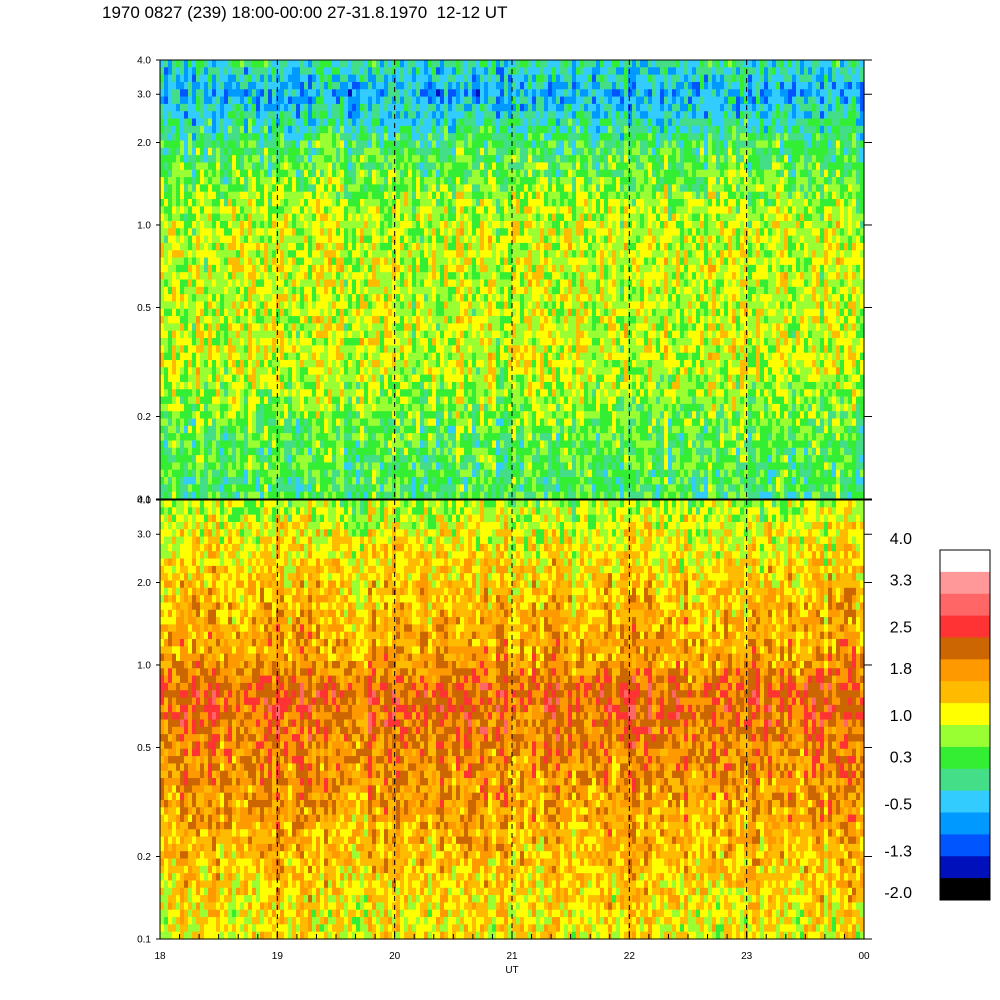 Image resolution: width=1000 pixels, height=1000 pixels. What do you see at coordinates (864, 956) in the screenshot?
I see `x-tick-label: 00` at bounding box center [864, 956].